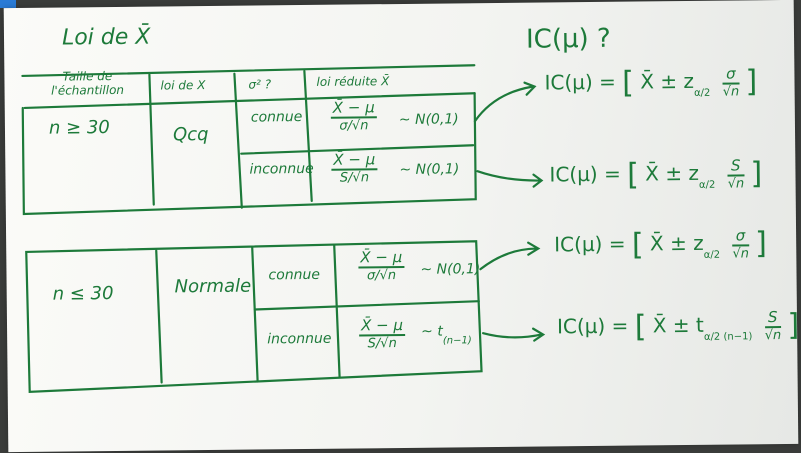  Describe the element at coordinates (183, 85) in the screenshot. I see `header-law-x: loi de X` at that location.